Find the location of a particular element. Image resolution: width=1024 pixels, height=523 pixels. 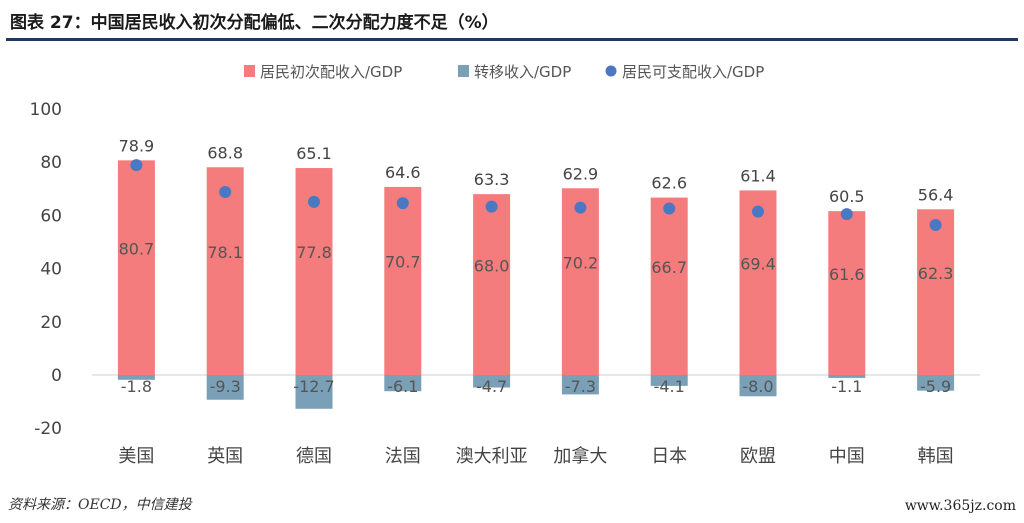

transfer-value-label: -7.3 is located at coordinates (580, 386).